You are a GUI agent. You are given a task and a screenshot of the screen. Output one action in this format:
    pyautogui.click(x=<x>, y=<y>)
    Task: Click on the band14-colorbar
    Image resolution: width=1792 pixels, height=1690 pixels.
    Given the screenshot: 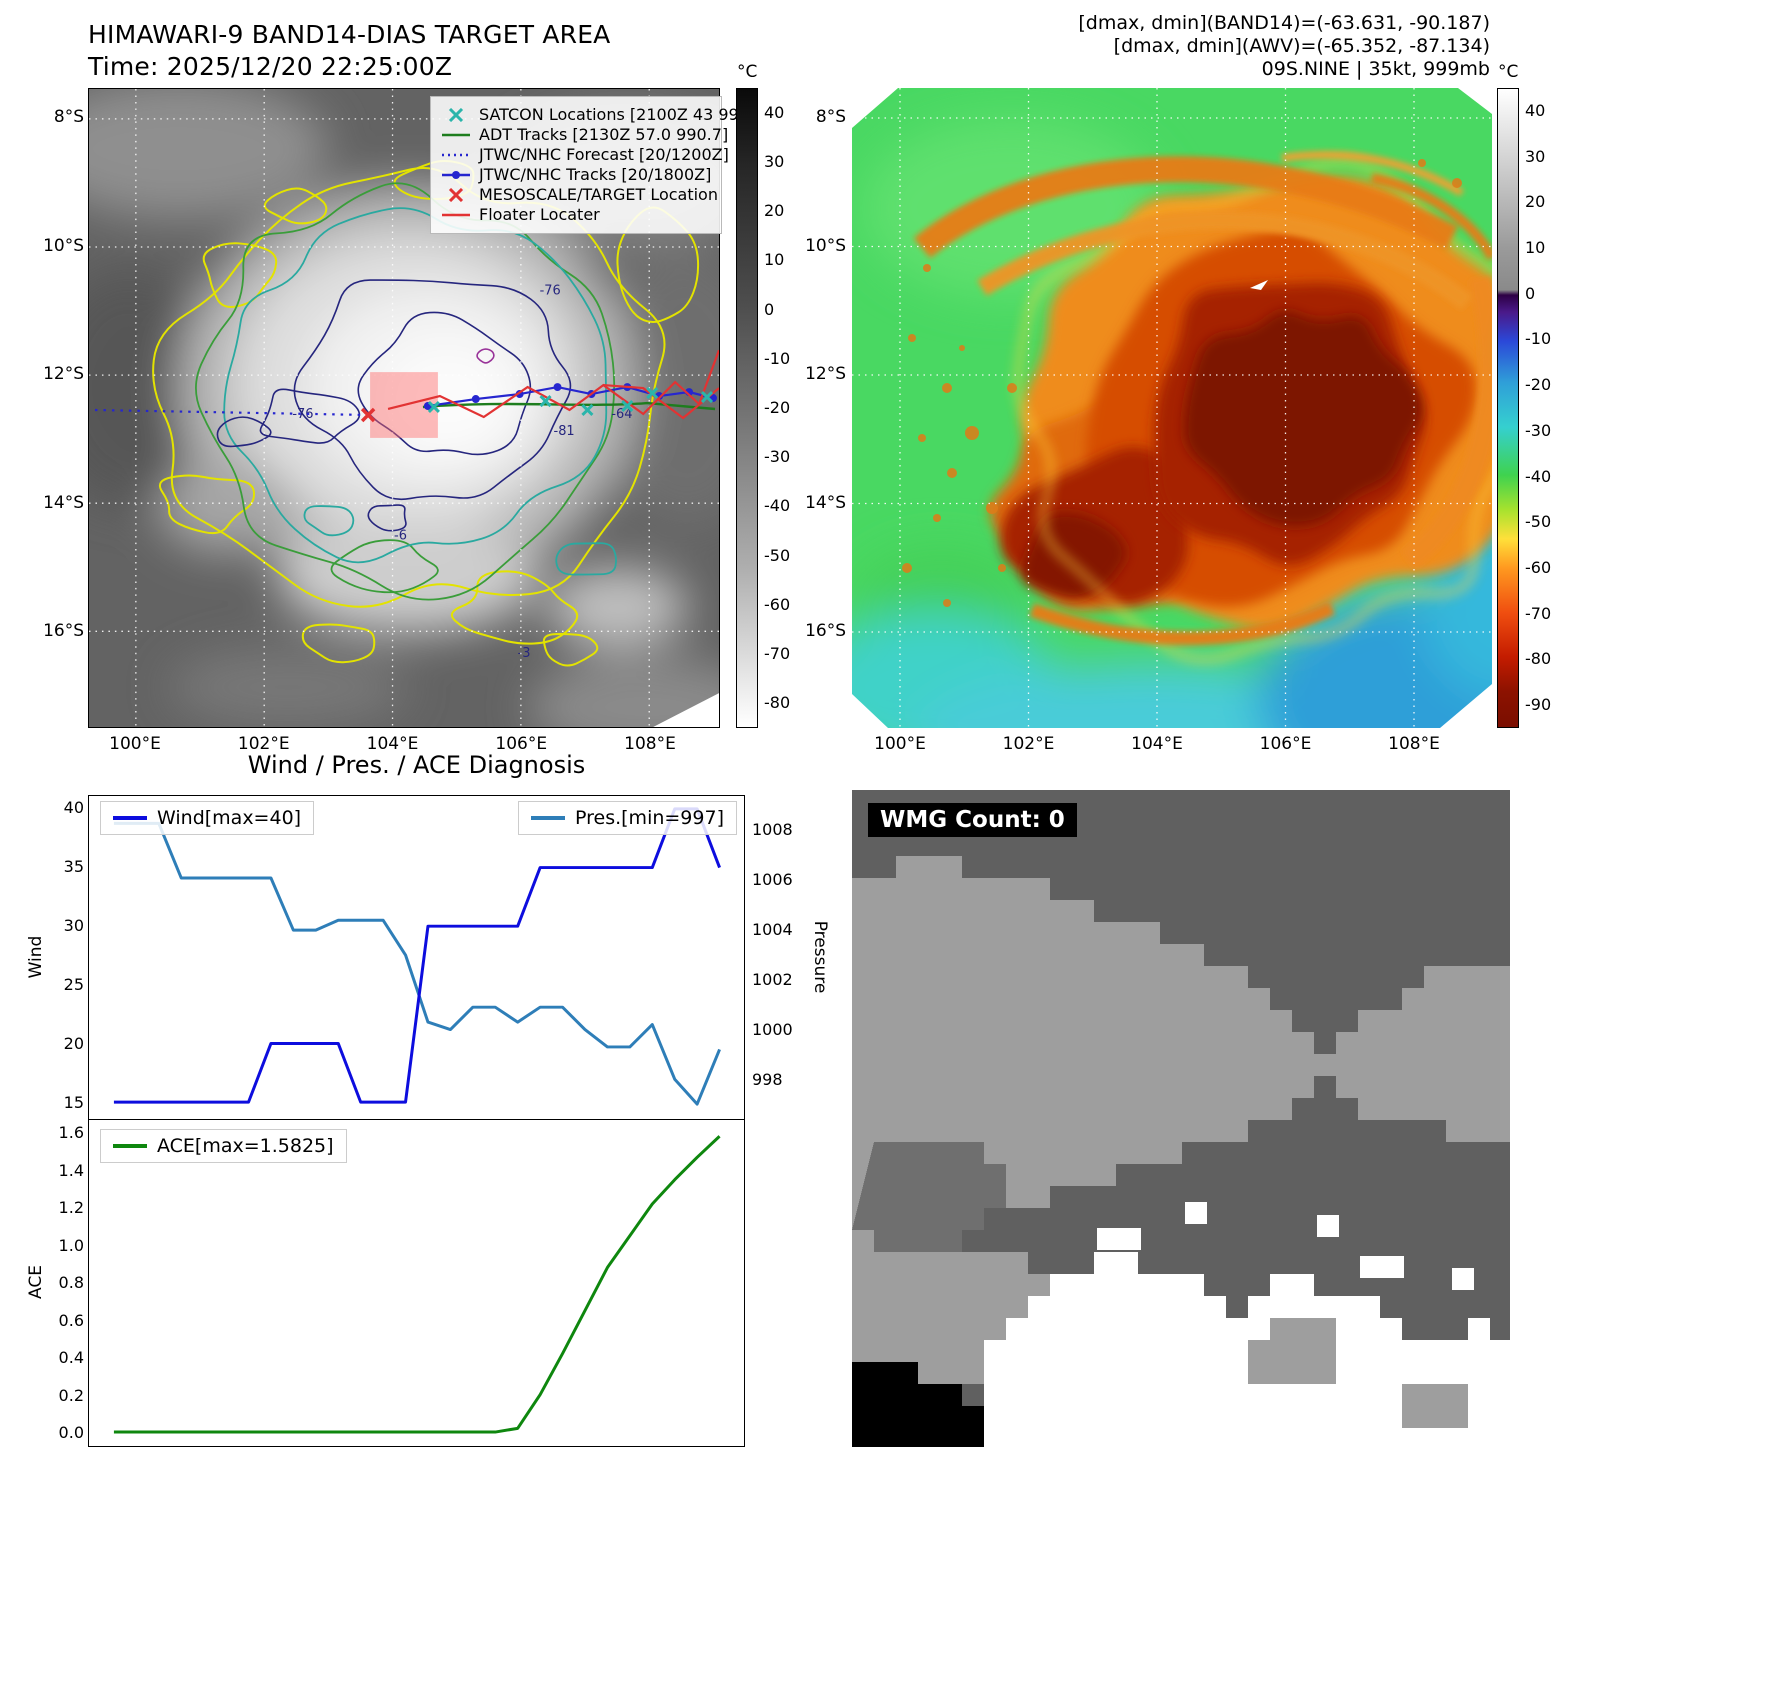 What is the action you would take?
    pyautogui.click(x=747, y=408)
    